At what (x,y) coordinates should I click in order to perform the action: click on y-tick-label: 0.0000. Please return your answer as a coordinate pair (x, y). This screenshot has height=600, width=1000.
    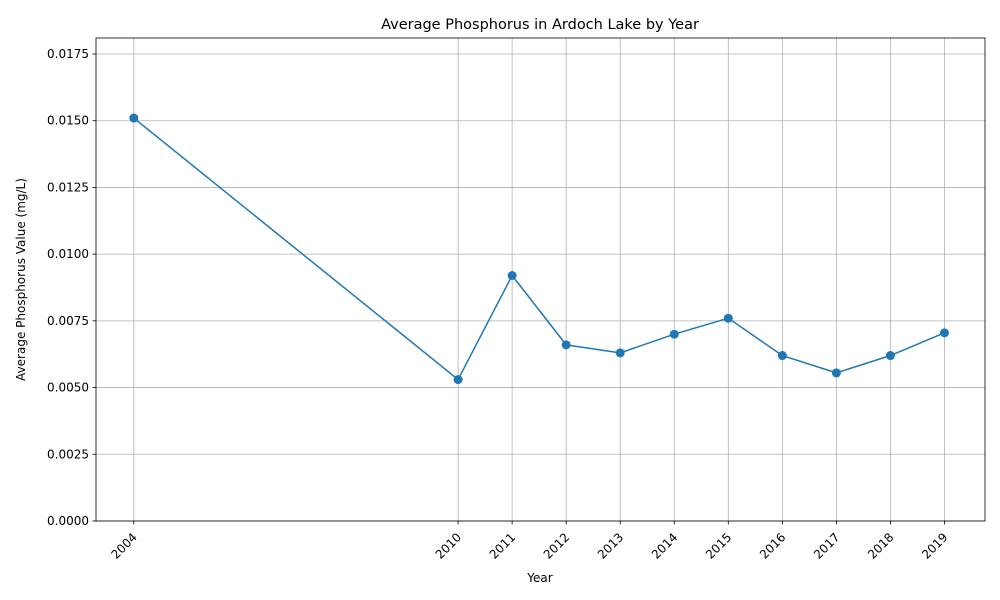
    Looking at the image, I should click on (68, 521).